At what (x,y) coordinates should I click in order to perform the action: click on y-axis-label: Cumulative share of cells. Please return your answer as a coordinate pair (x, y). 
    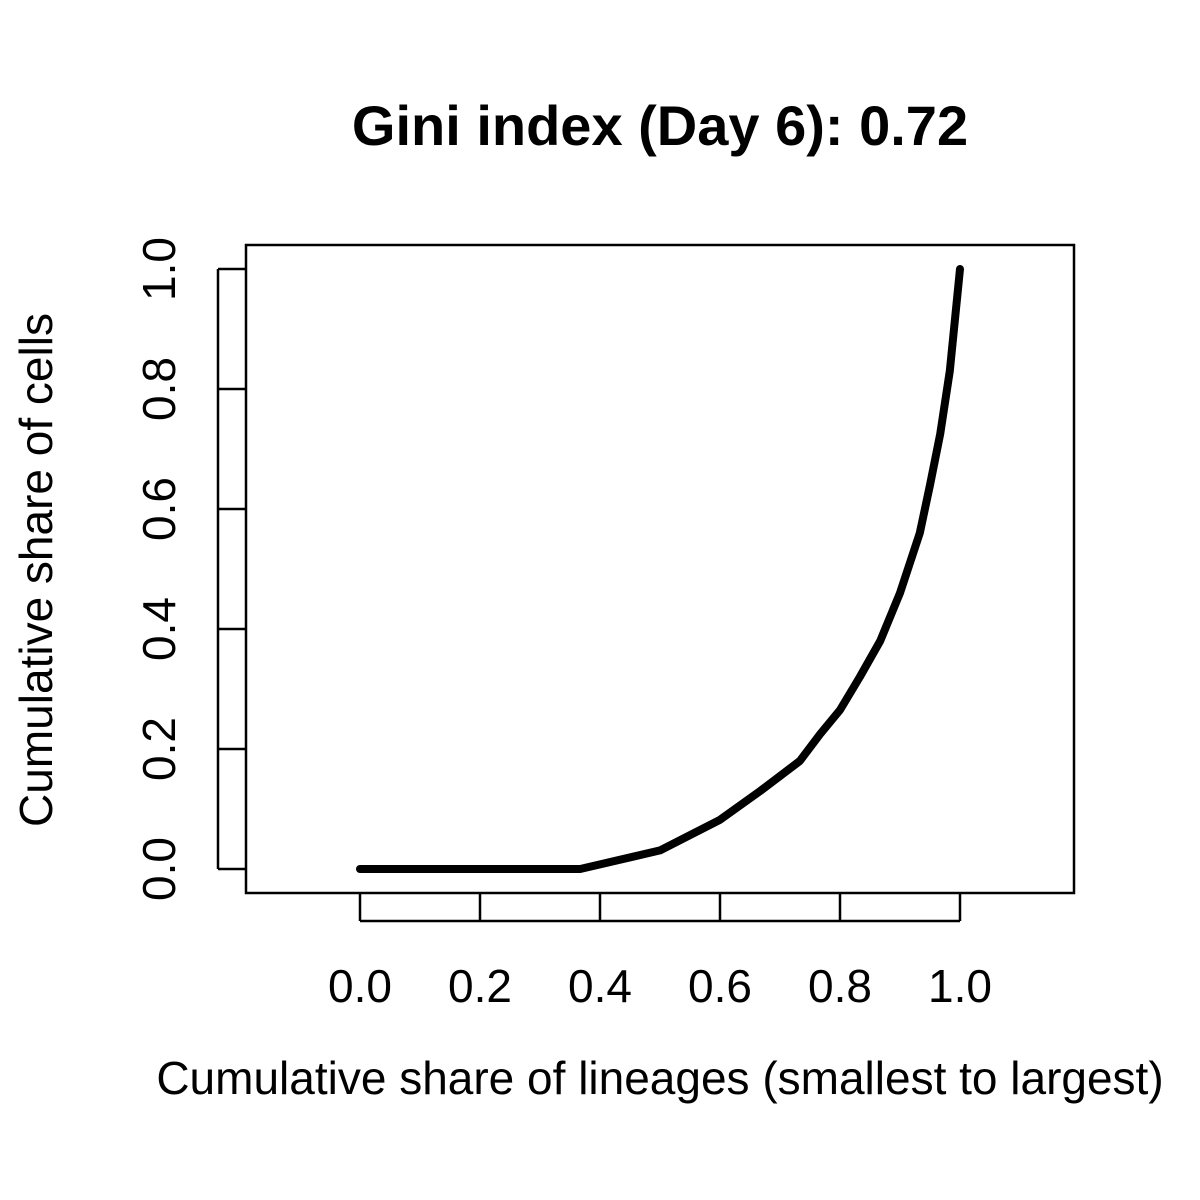
    Looking at the image, I should click on (36, 570).